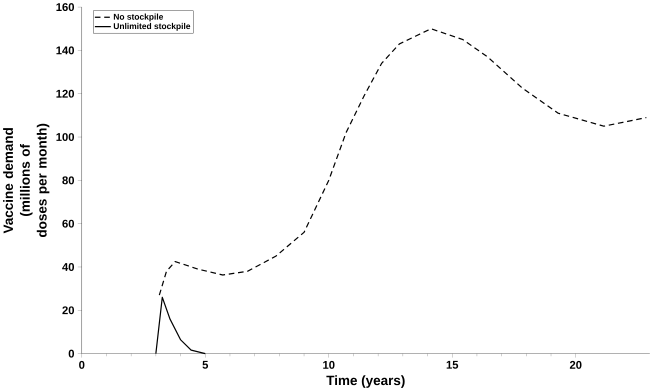  Describe the element at coordinates (65, 94) in the screenshot. I see `y-tick-label: 120` at that location.